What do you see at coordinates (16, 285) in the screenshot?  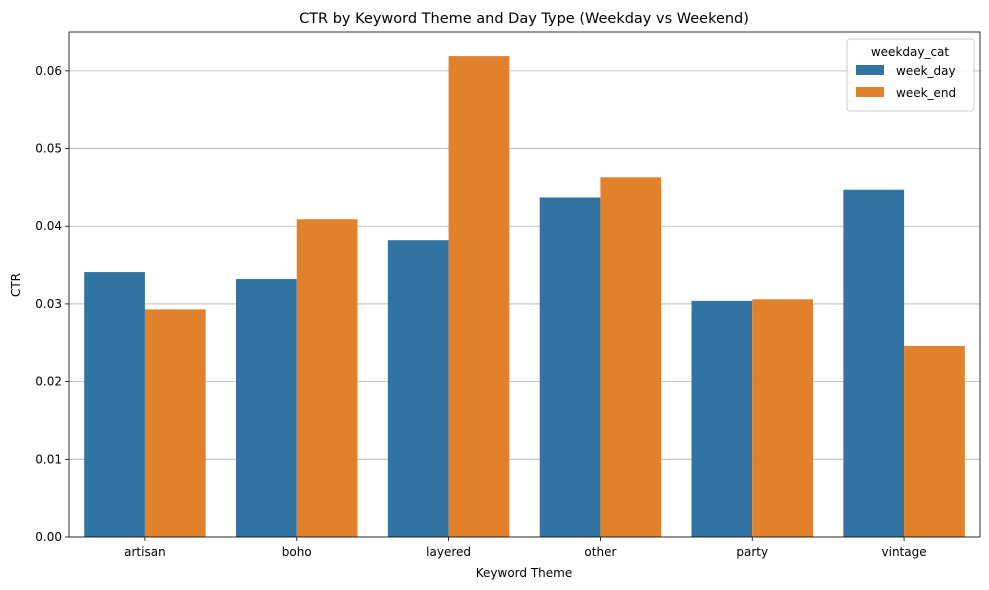 I see `y-axis-label: CTR` at bounding box center [16, 285].